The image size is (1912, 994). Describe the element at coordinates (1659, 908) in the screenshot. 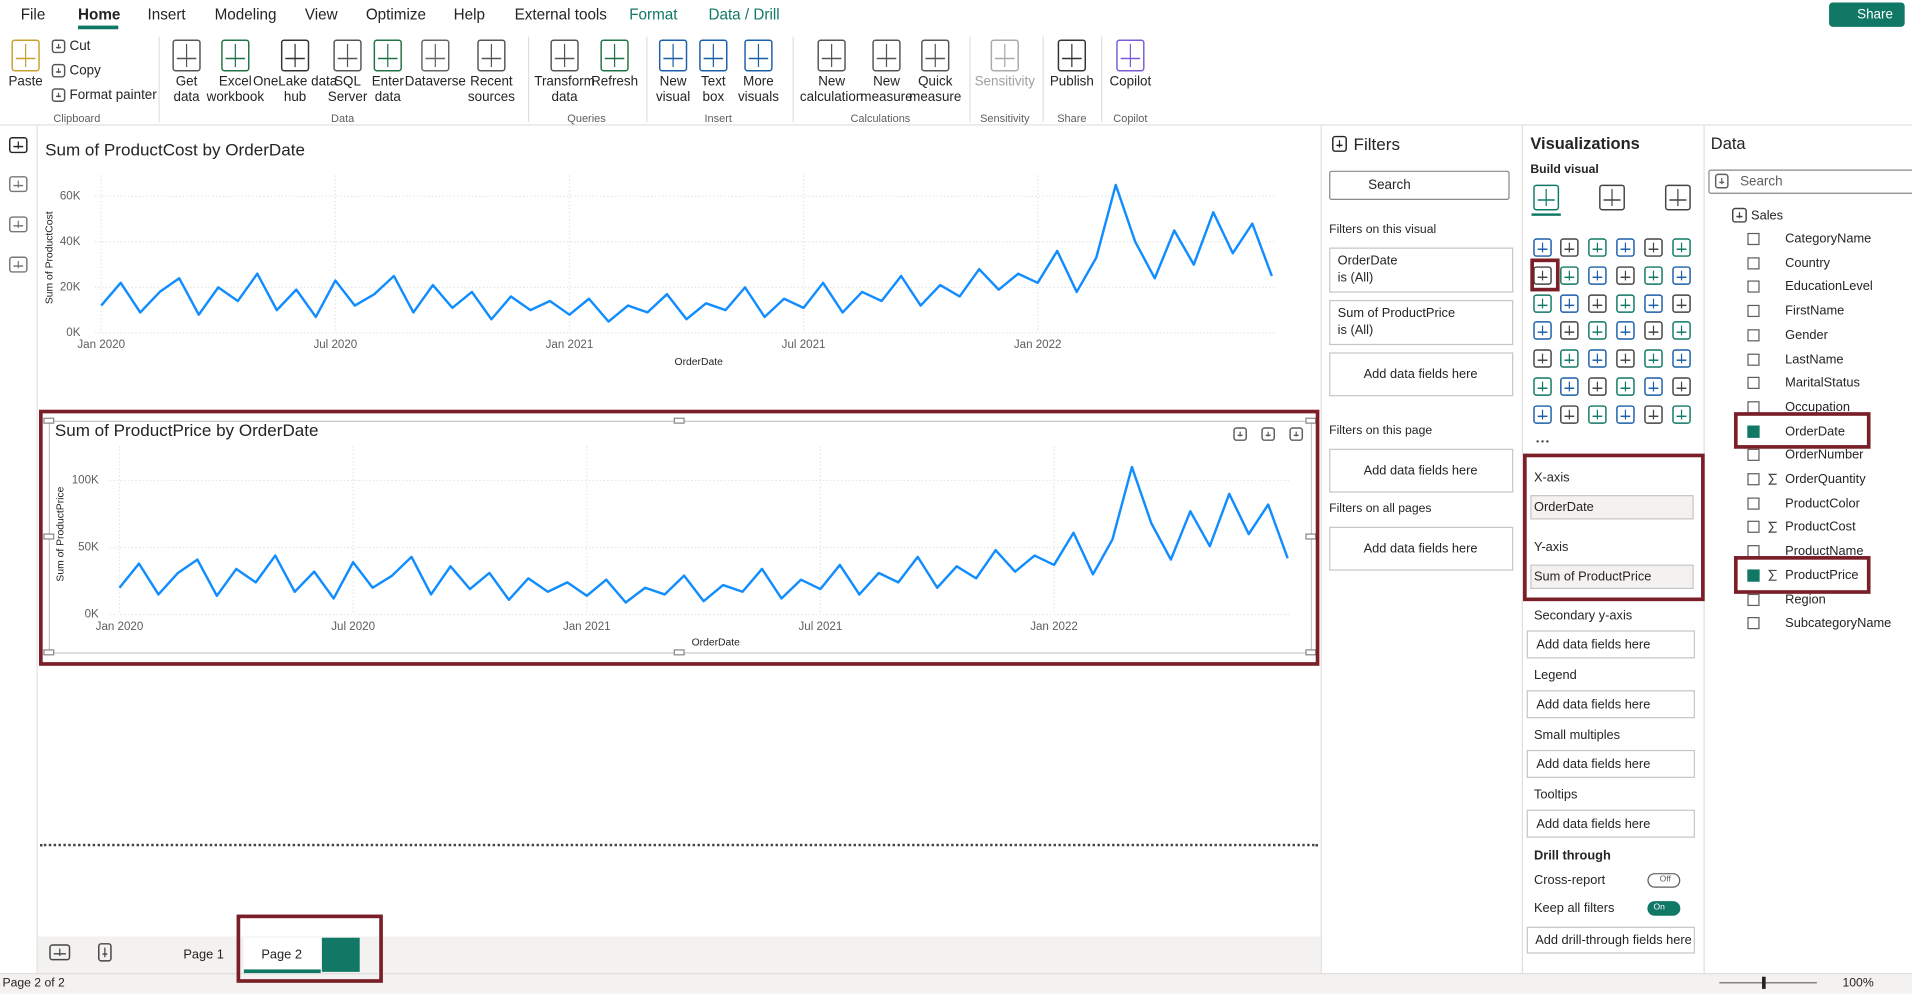

I see `toggle-state: On` at that location.